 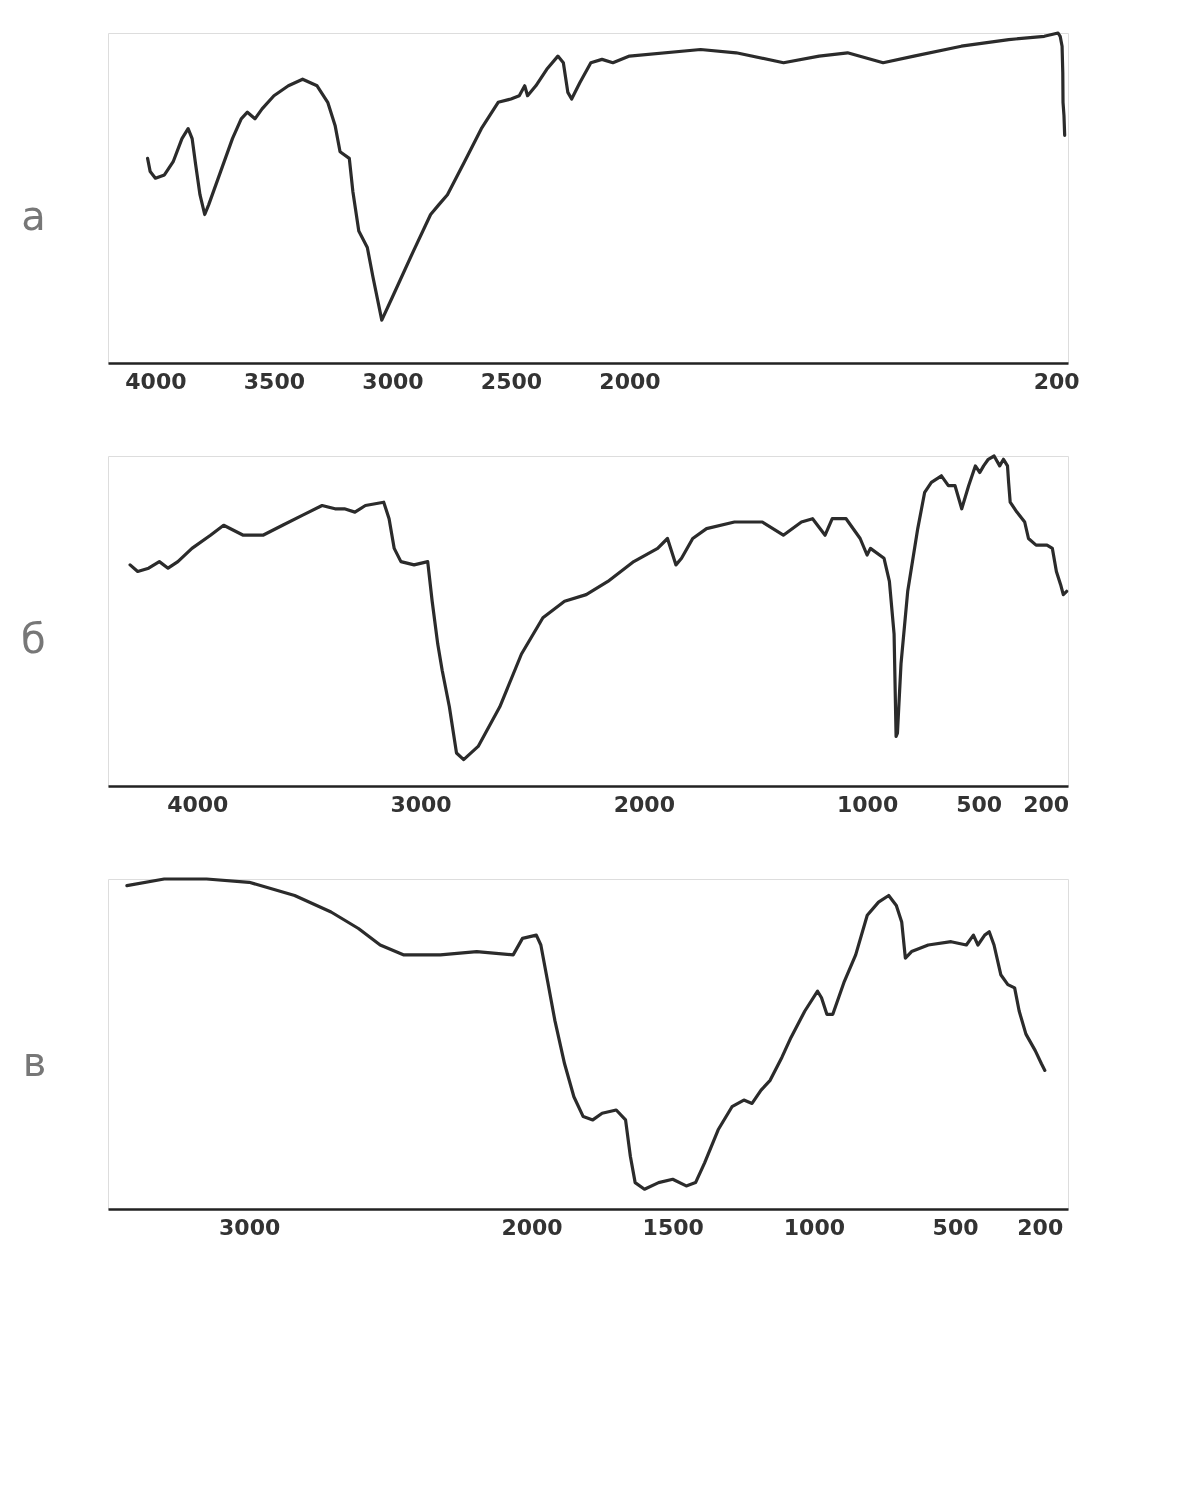 I want to click on x-tick-label: 3500, so click(x=274, y=381).